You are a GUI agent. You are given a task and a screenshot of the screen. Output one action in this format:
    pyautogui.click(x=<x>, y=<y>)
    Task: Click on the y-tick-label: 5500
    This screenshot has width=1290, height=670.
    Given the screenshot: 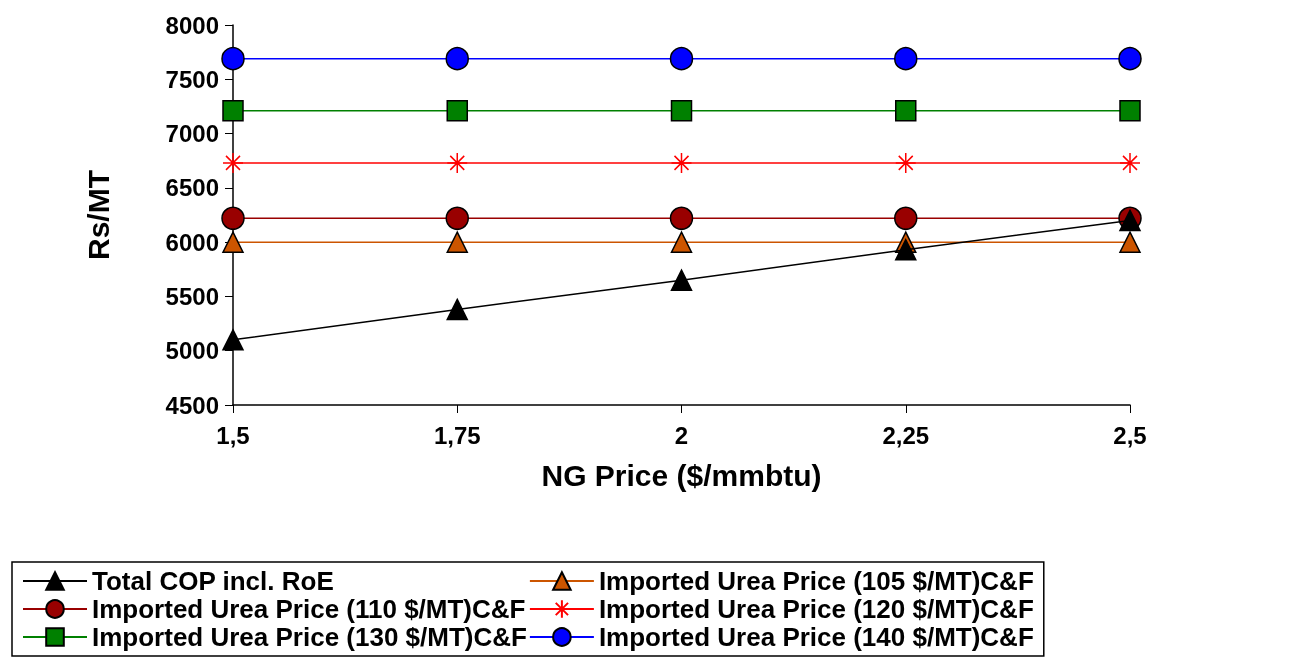 What is the action you would take?
    pyautogui.click(x=192, y=296)
    